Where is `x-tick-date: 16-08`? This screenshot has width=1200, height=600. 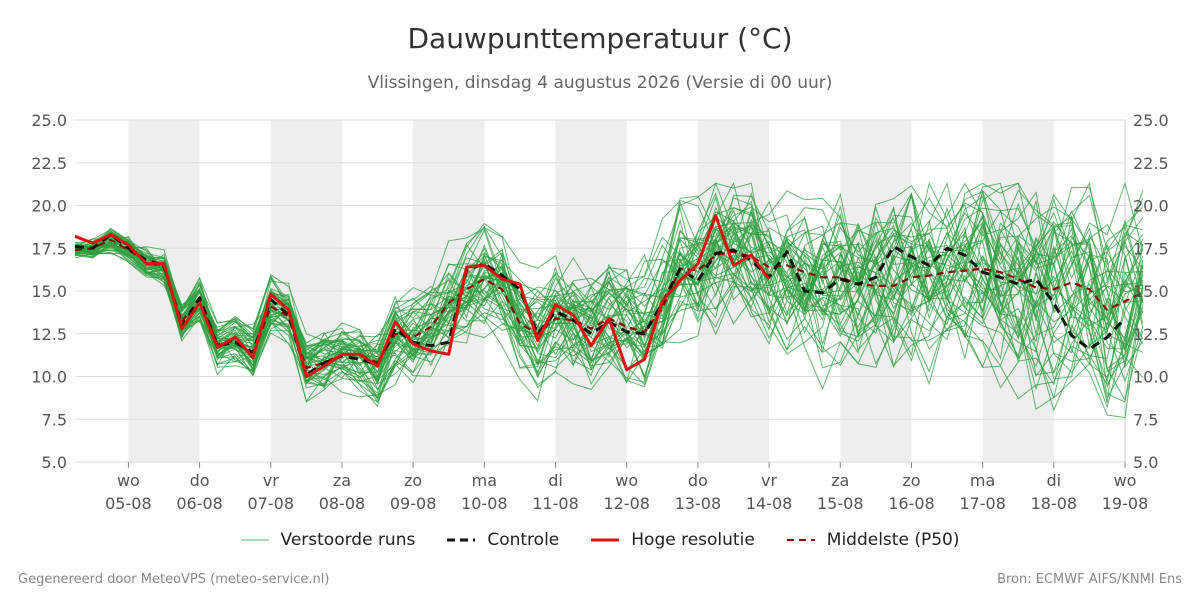 x-tick-date: 16-08 is located at coordinates (911, 503).